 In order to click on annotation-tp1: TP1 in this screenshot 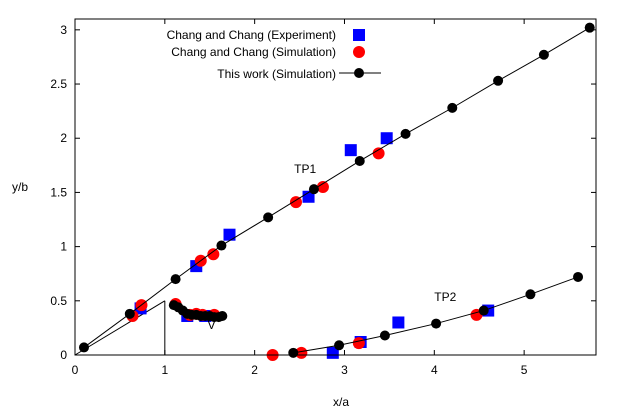, I will do `click(305, 169)`.